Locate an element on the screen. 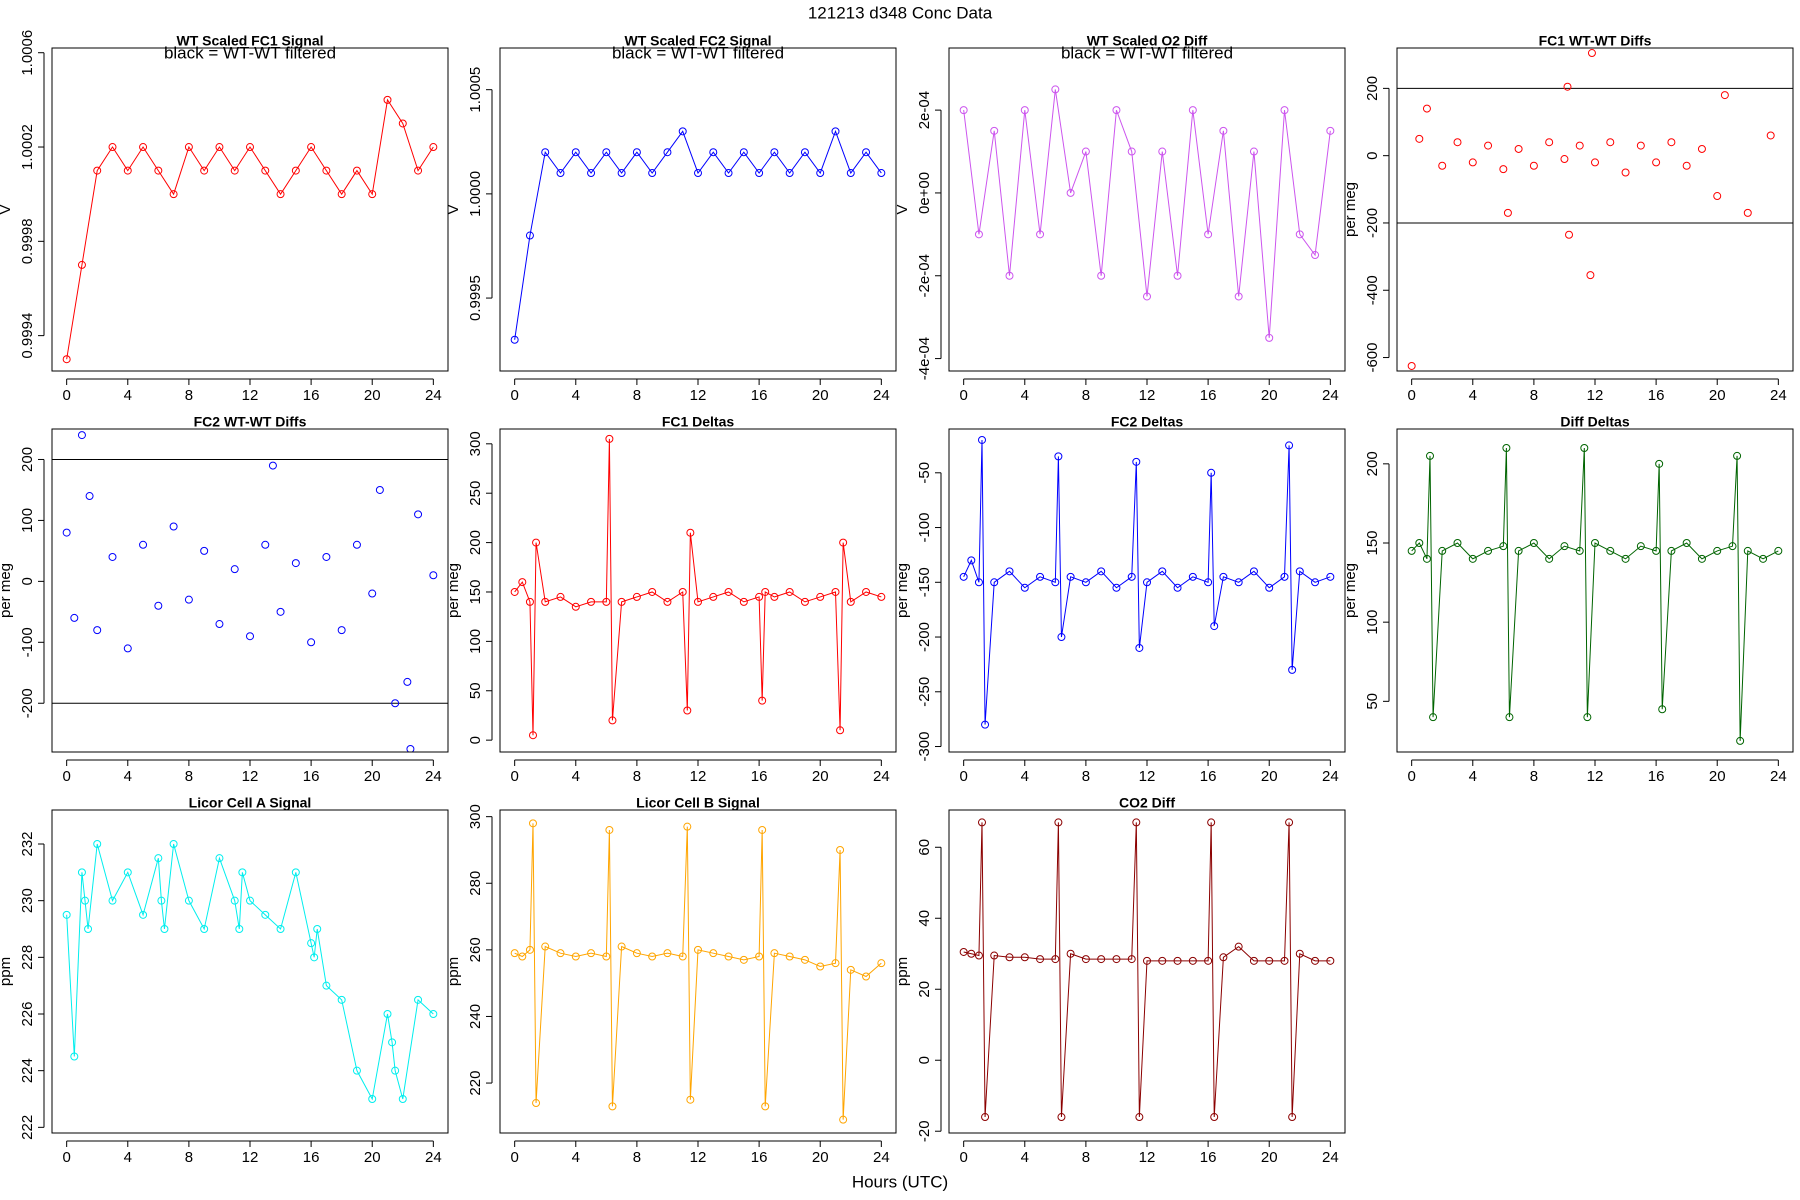 This screenshot has height=1200, width=1800. plot-frame is located at coordinates (250, 209).